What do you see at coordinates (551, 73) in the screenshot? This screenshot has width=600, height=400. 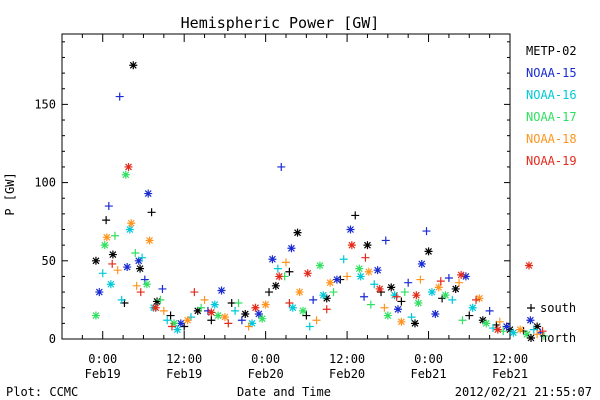 I see `legend-entry: NOAA-15` at bounding box center [551, 73].